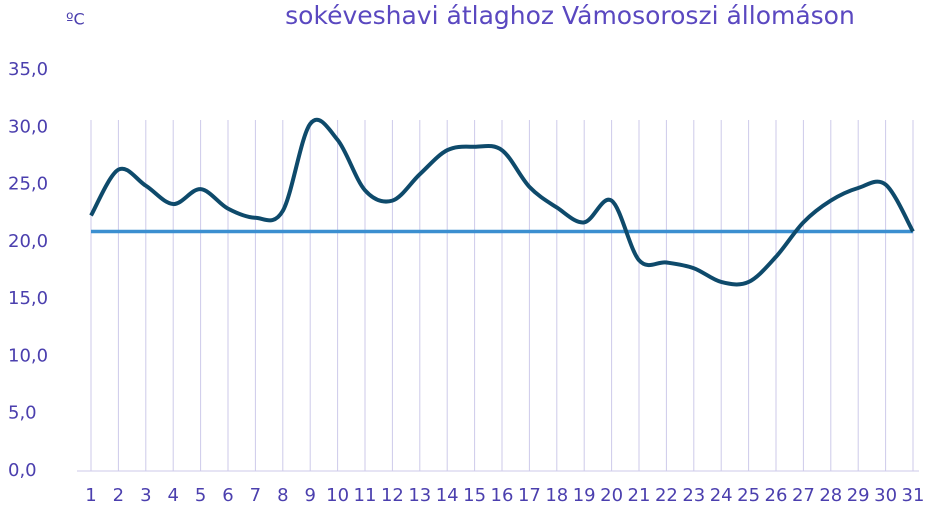 This screenshot has height=512, width=925. What do you see at coordinates (227, 495) in the screenshot?
I see `x-tick-label: 6` at bounding box center [227, 495].